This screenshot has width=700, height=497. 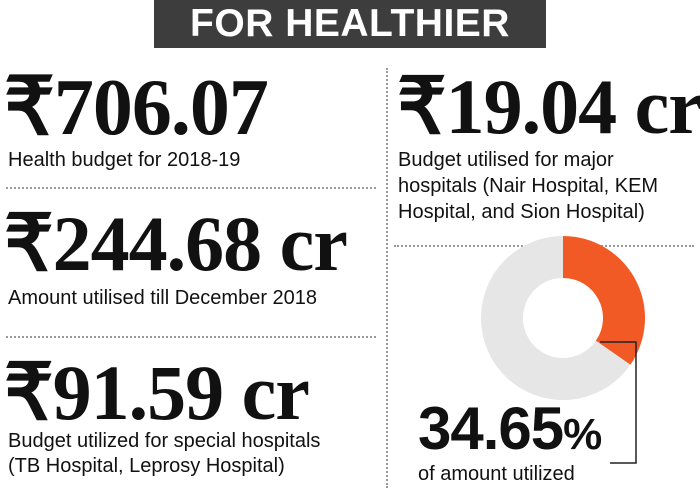 I want to click on special-hospitals-label-line2: (TB Hospital, Leprosy Hospital), so click(x=146, y=466).